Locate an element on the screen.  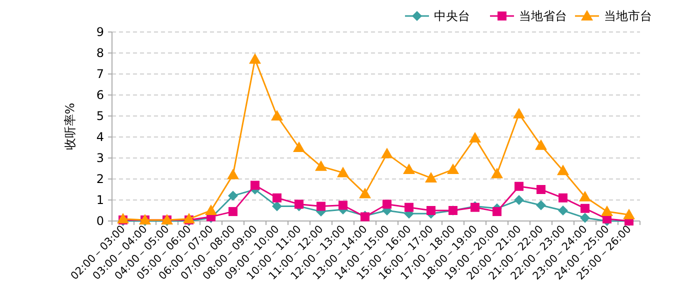
y-tick-label: 6 is located at coordinates (100, 95).